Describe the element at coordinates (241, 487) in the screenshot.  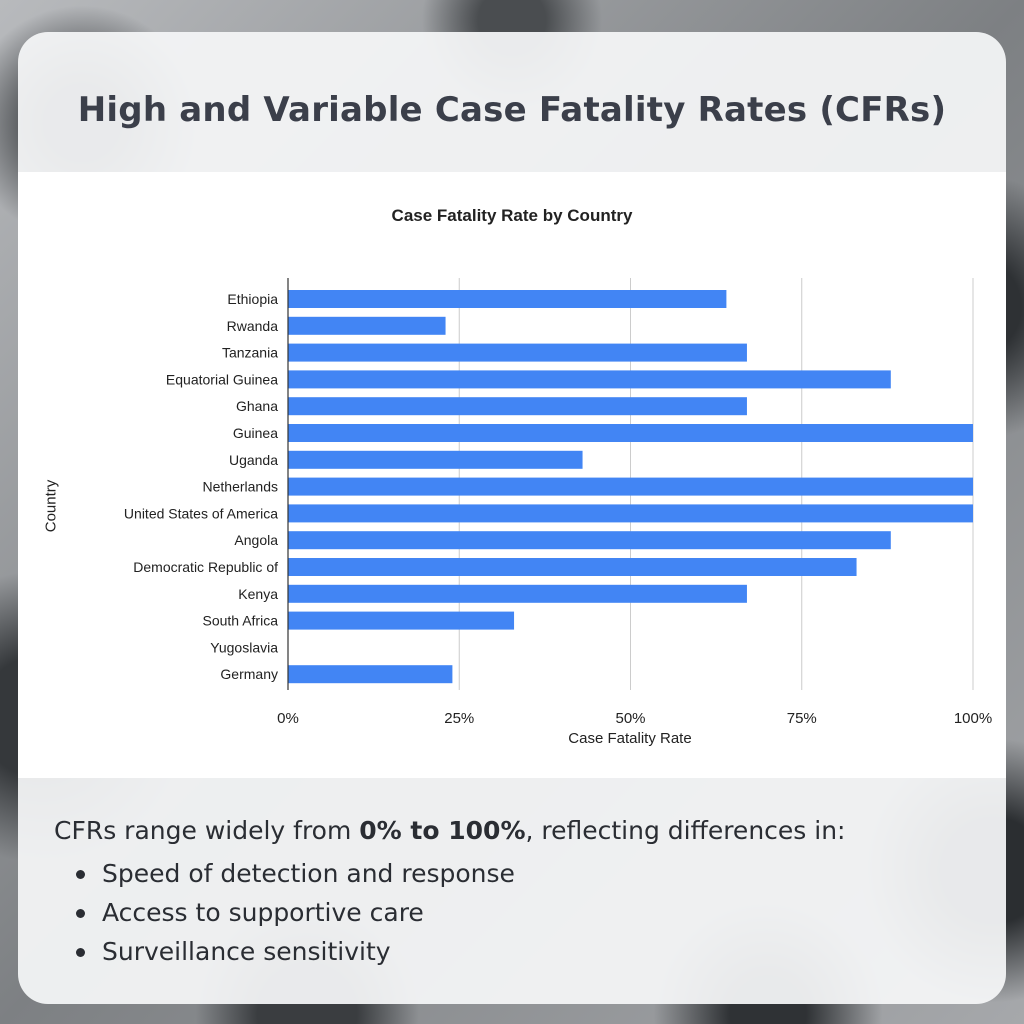
I see `y-tick-label: Netherlands` at that location.